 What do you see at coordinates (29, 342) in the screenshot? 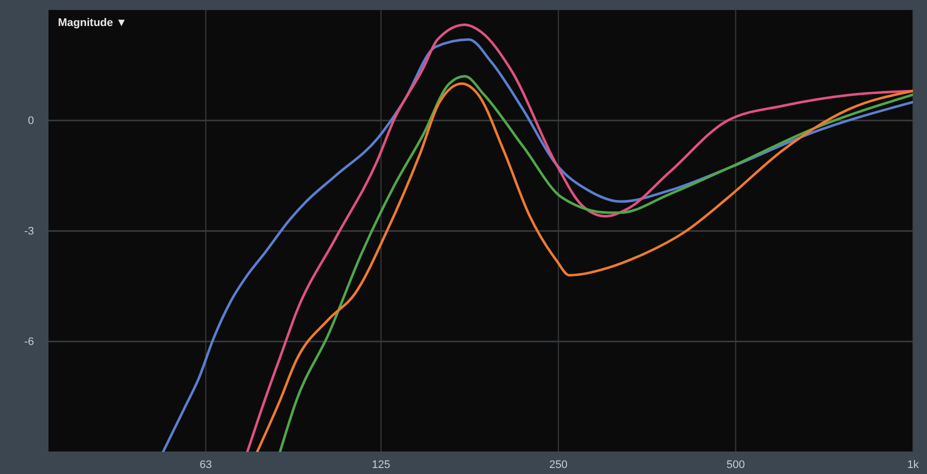
I see `y-tick-label: -6` at bounding box center [29, 342].